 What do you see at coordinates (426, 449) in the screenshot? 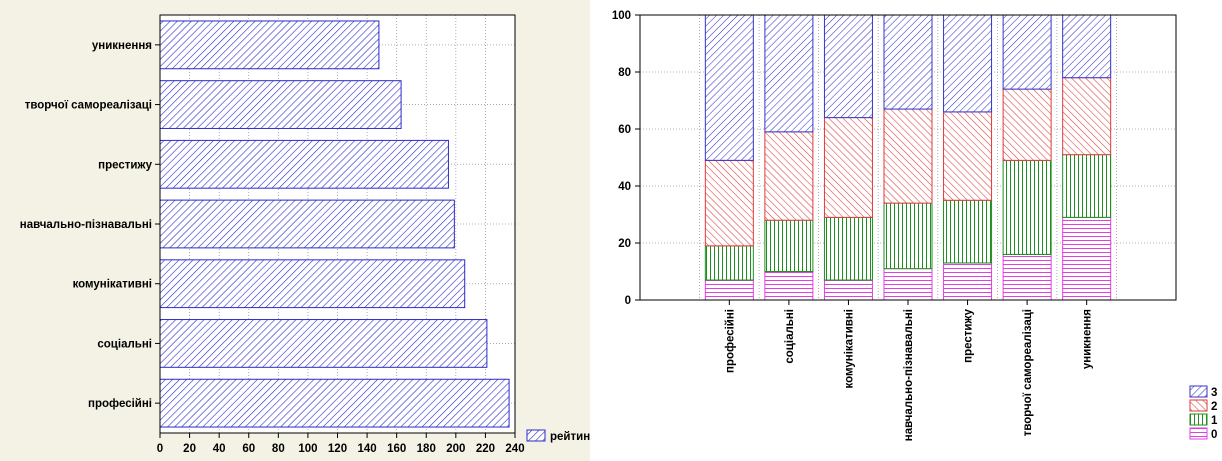
I see `x-tick-label: 180` at bounding box center [426, 449].